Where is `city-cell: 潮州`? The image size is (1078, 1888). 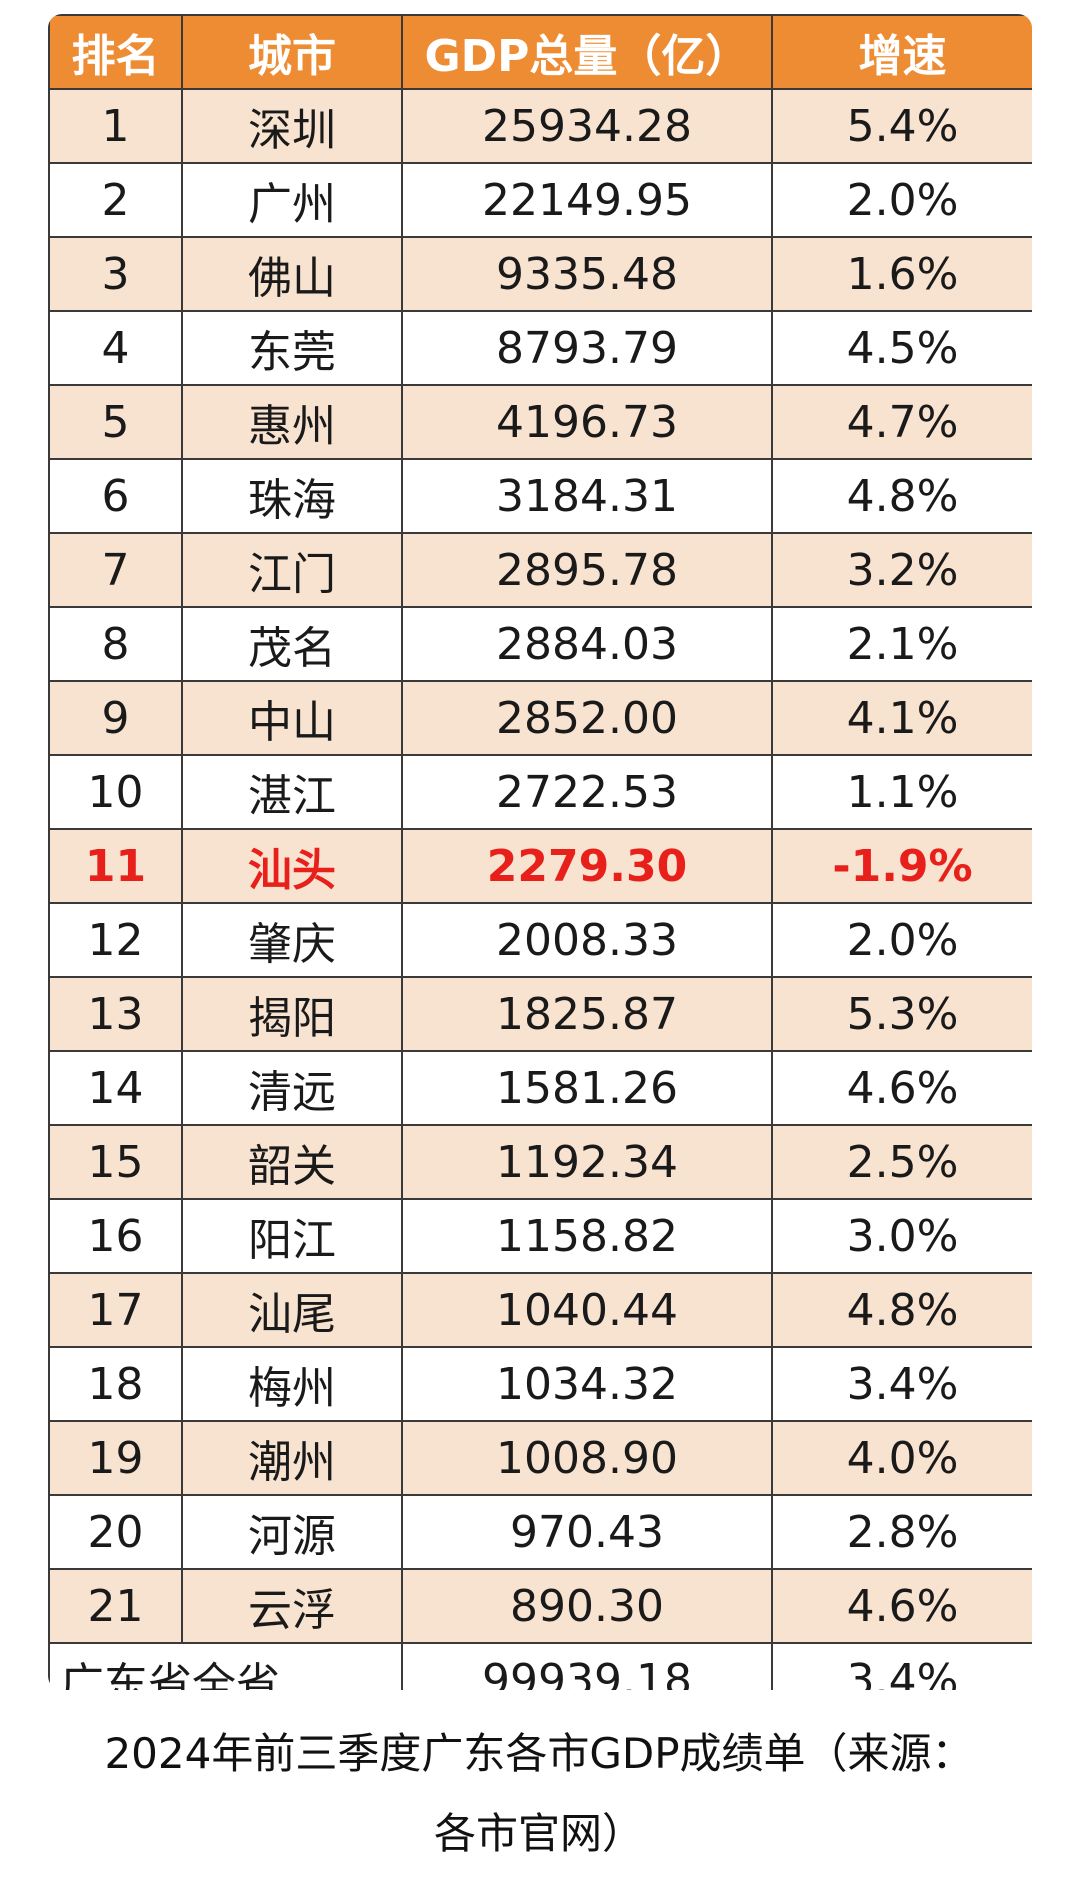
city-cell: 潮州 is located at coordinates (292, 1458).